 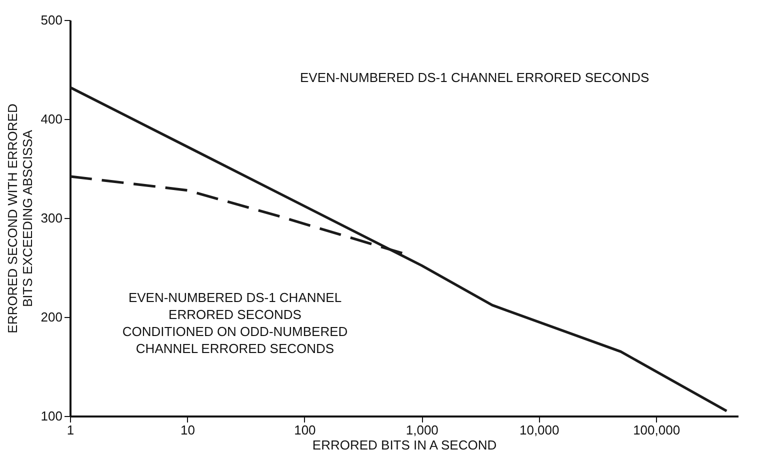 I want to click on y-tick-label: 400, so click(x=51, y=119).